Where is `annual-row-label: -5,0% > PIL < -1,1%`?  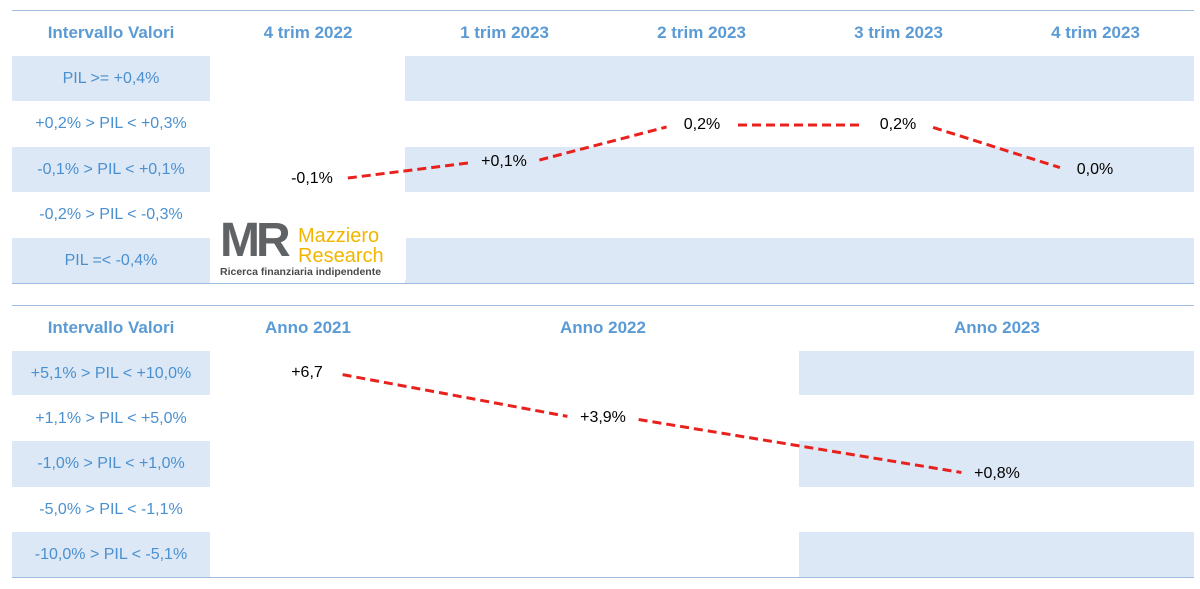
annual-row-label: -5,0% > PIL < -1,1% is located at coordinates (111, 509).